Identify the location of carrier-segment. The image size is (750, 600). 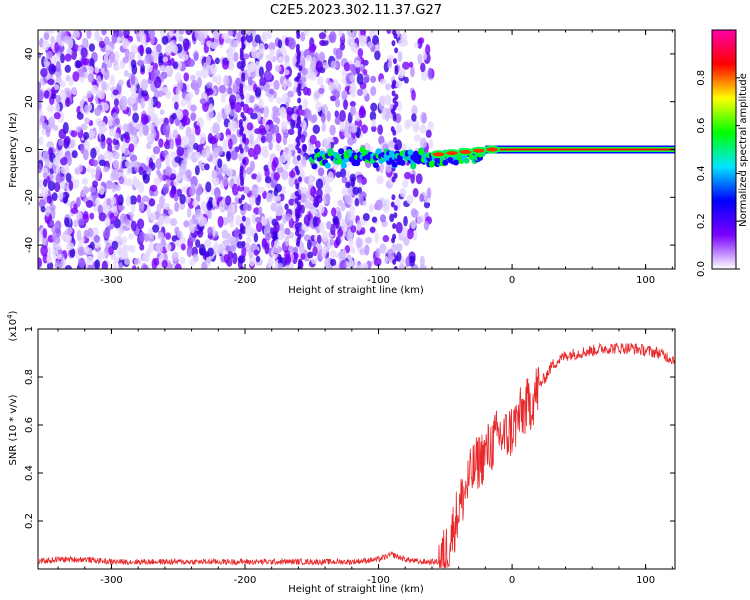
(438, 154).